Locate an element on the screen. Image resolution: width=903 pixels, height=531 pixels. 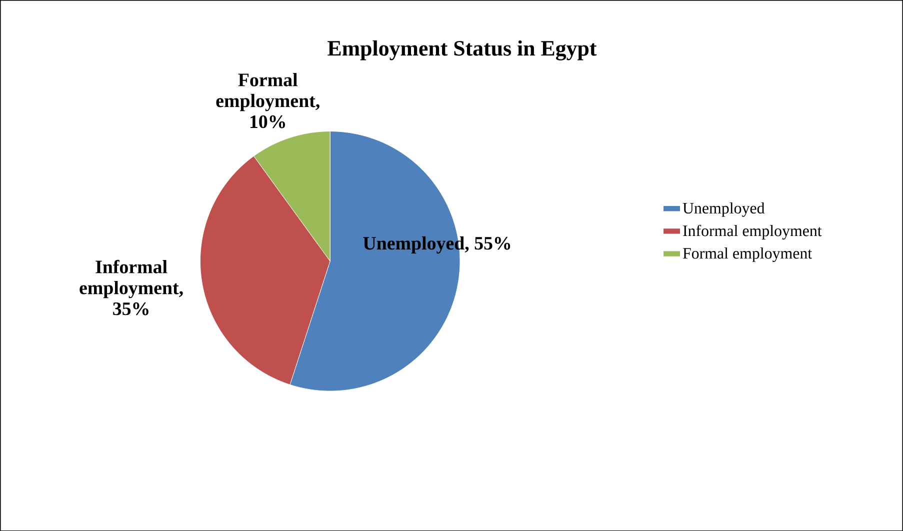
data-label: Informal employment, 35% is located at coordinates (131, 288).